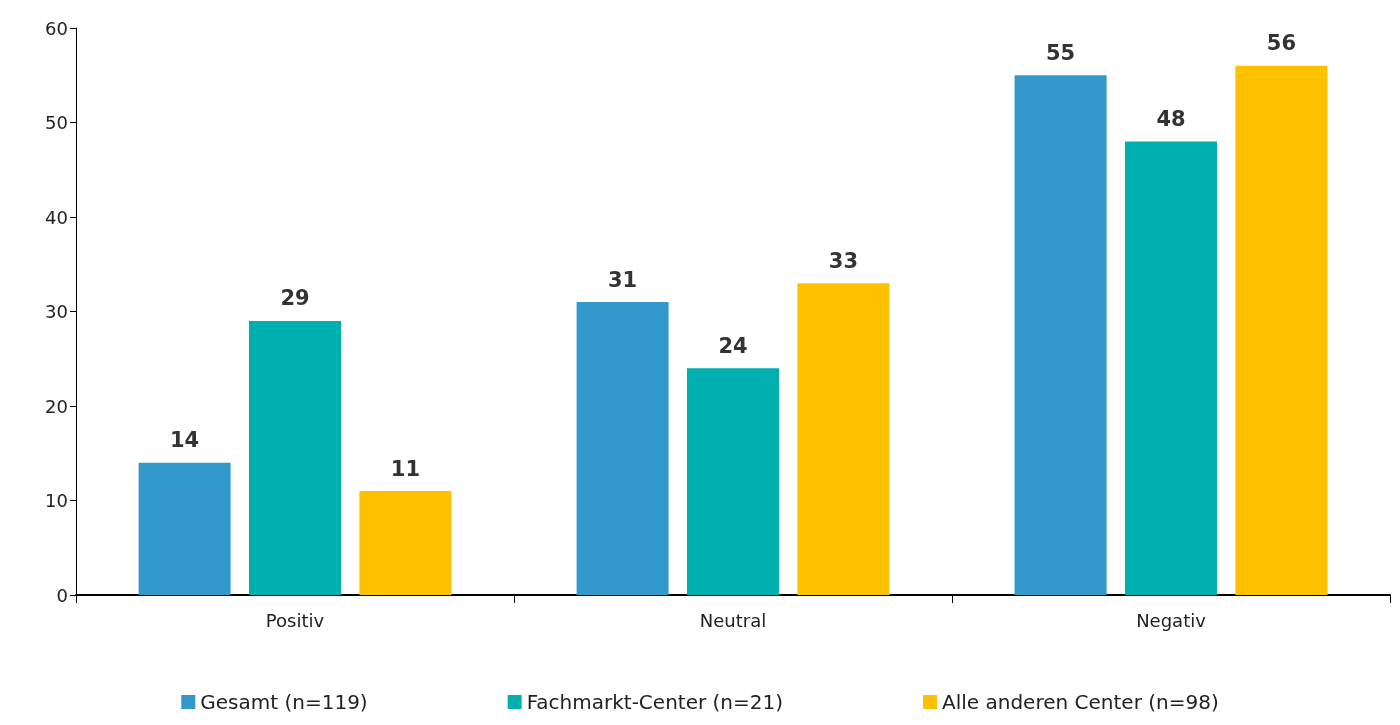 This screenshot has height=725, width=1400. Describe the element at coordinates (1060, 52) in the screenshot. I see `data-label: 55` at that location.